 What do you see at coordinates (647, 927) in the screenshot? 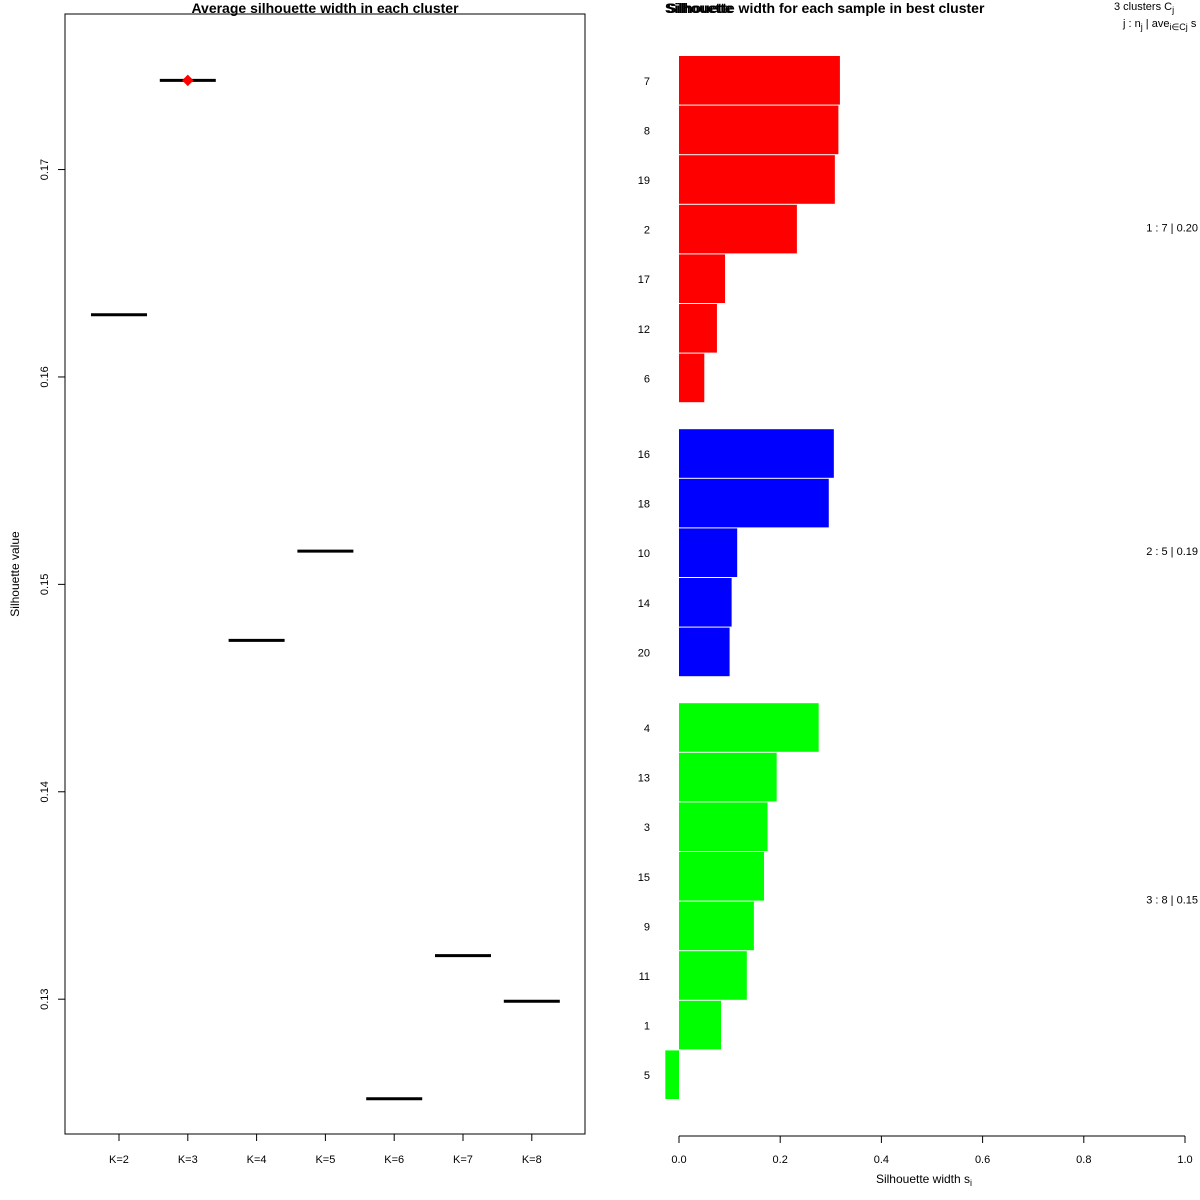
I see `sample-label: 9` at bounding box center [647, 927].